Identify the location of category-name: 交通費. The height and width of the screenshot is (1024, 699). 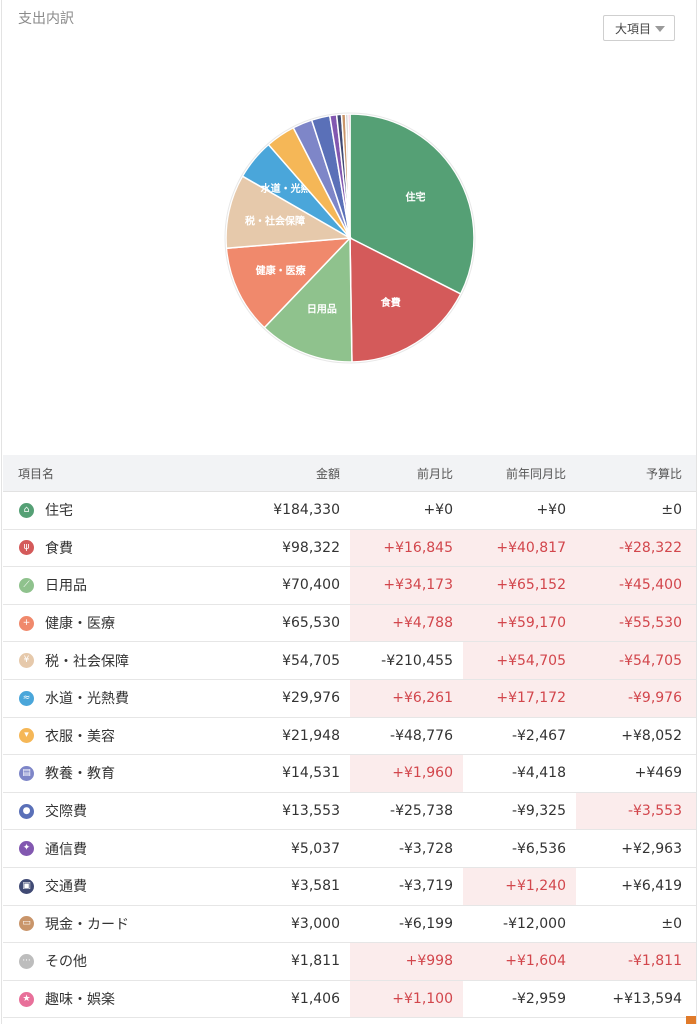
(66, 887).